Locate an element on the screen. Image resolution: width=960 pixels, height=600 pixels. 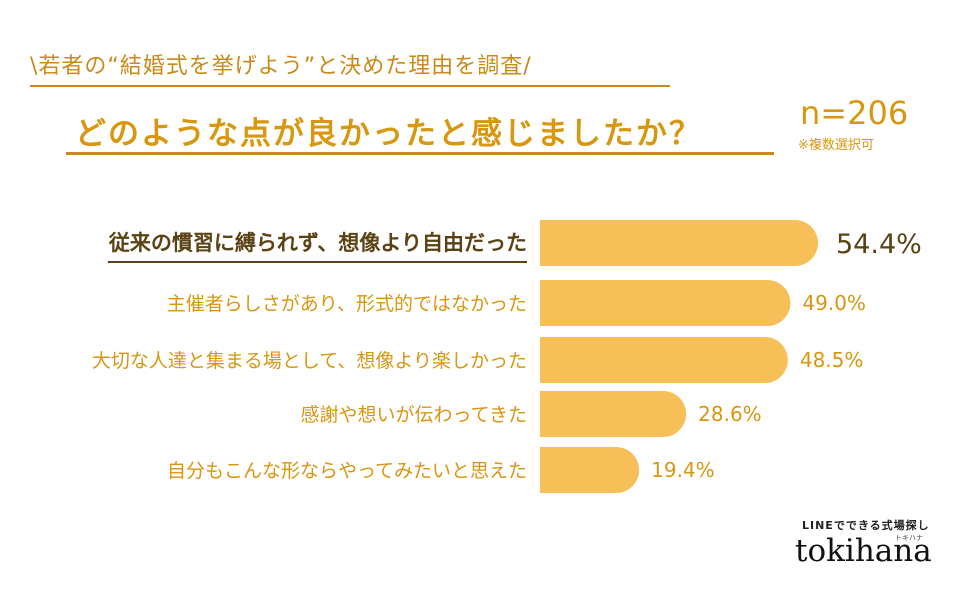
brand-katakana: トキハナ is located at coordinates (909, 538).